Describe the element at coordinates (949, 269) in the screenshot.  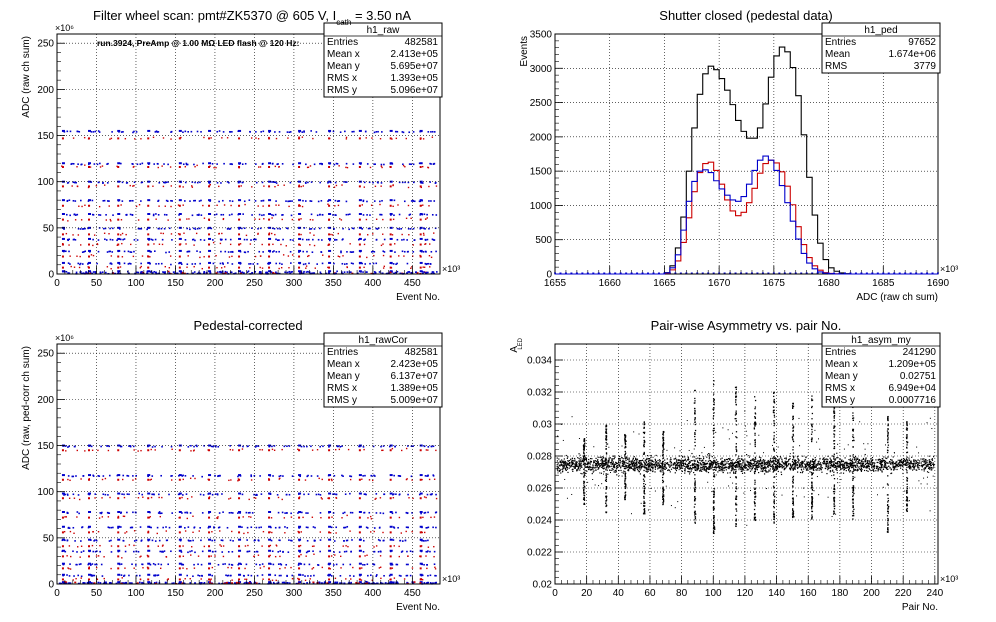
I see `x-exponent-label: ×10³` at that location.